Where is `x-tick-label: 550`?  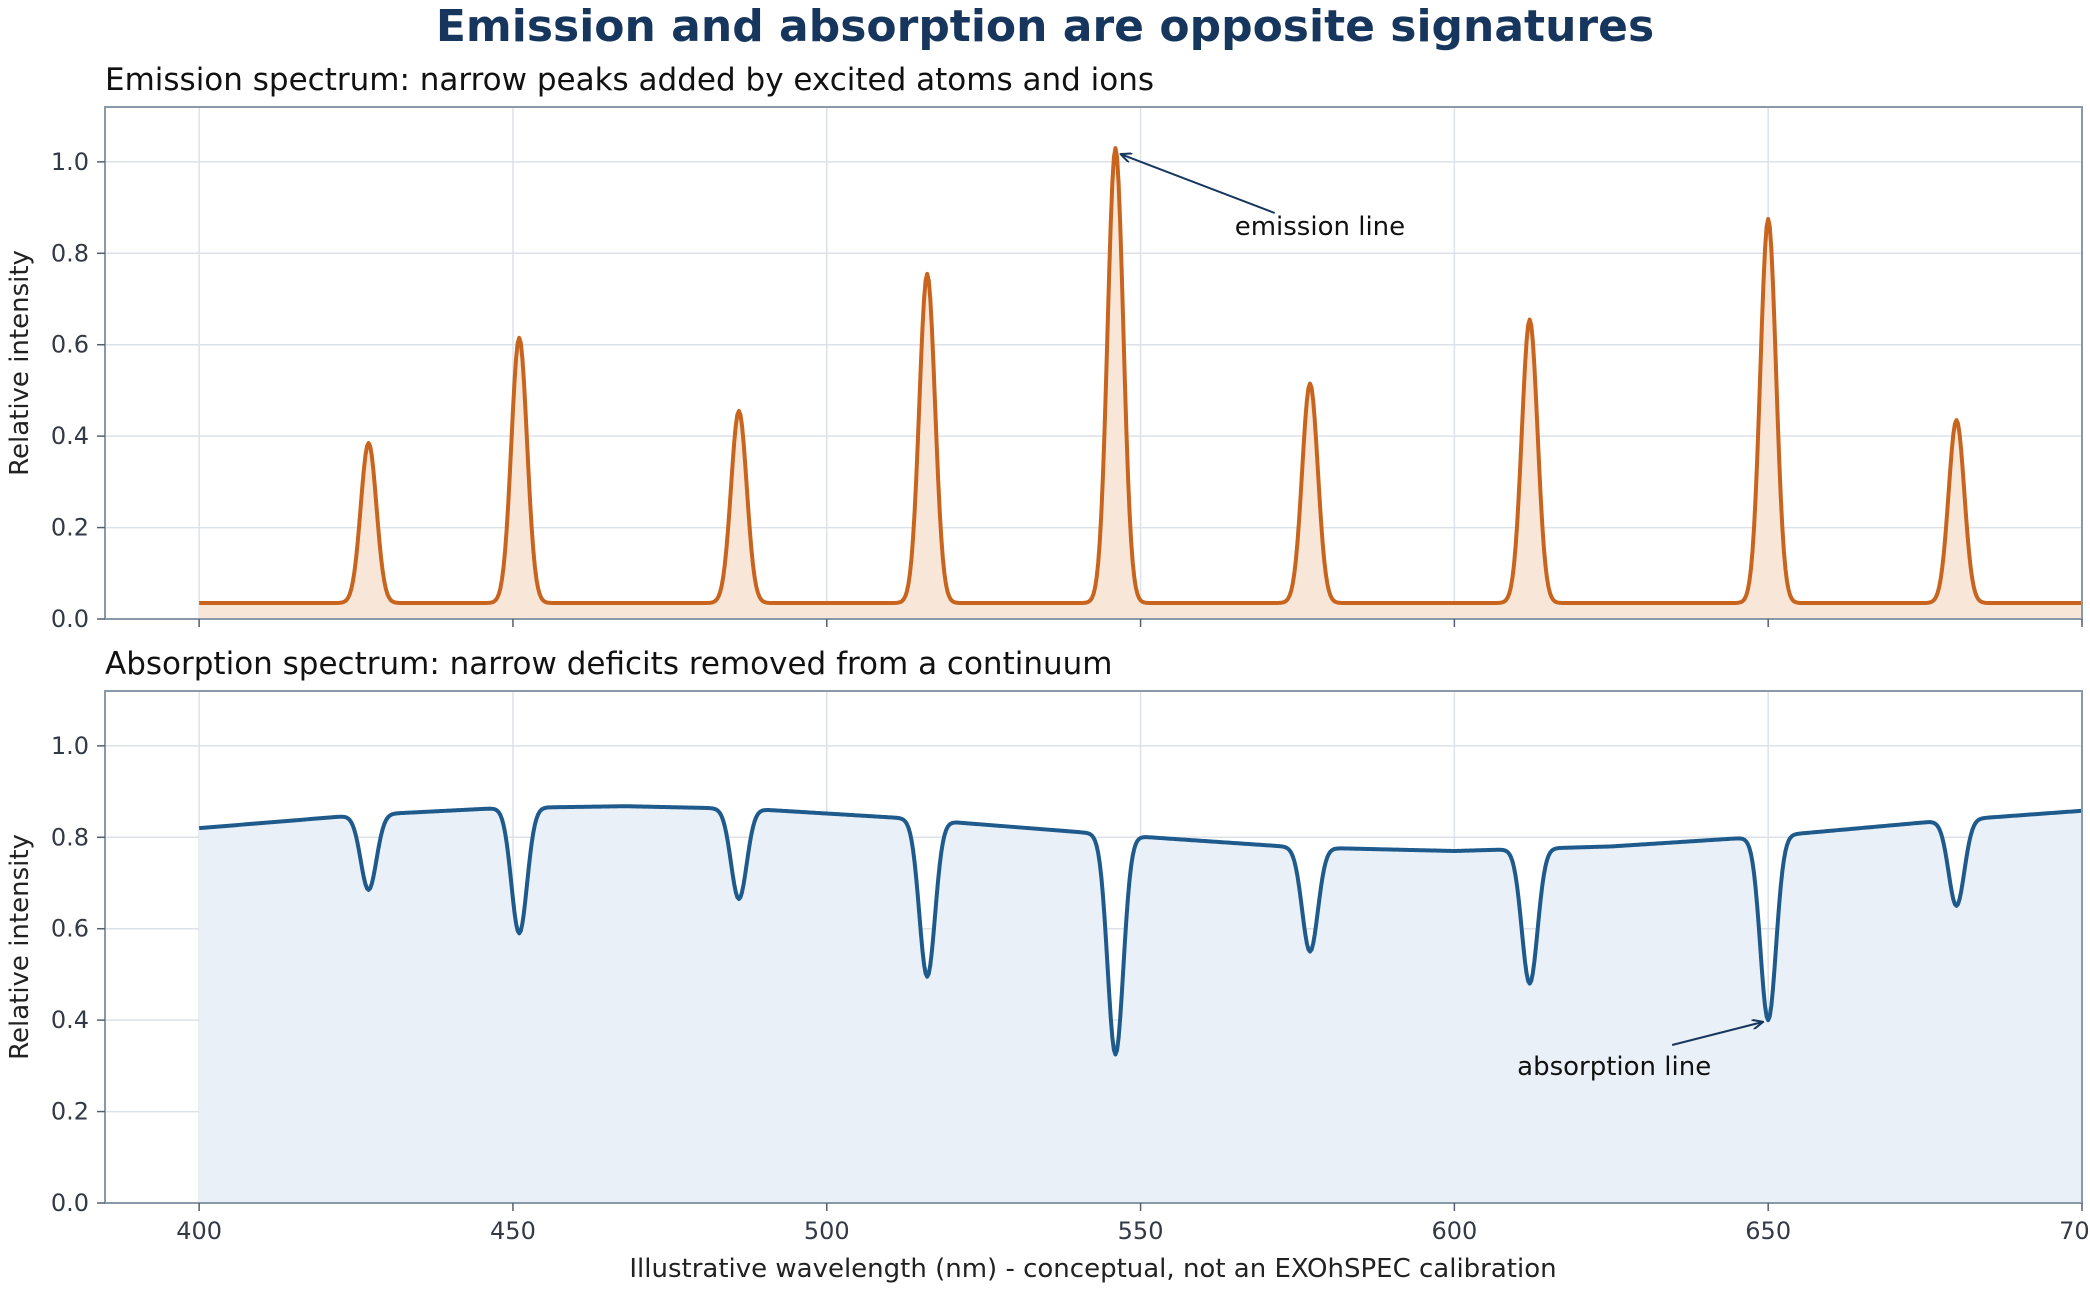
x-tick-label: 550 is located at coordinates (1141, 1231).